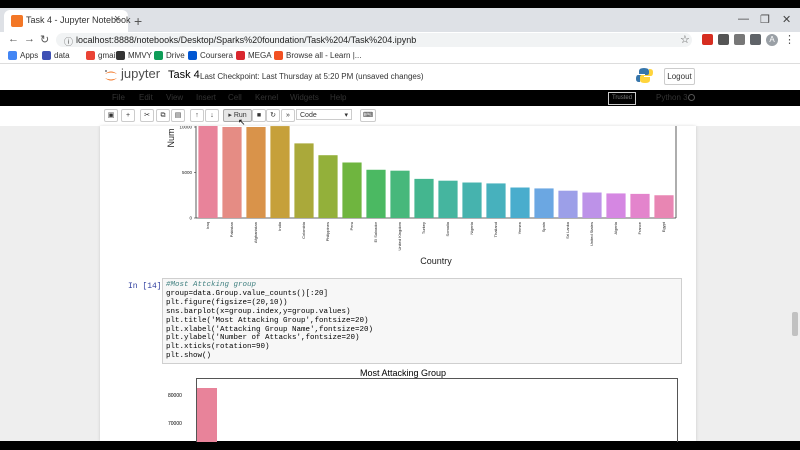  What do you see at coordinates (338, 97) in the screenshot?
I see `menu-help: Help` at bounding box center [338, 97].